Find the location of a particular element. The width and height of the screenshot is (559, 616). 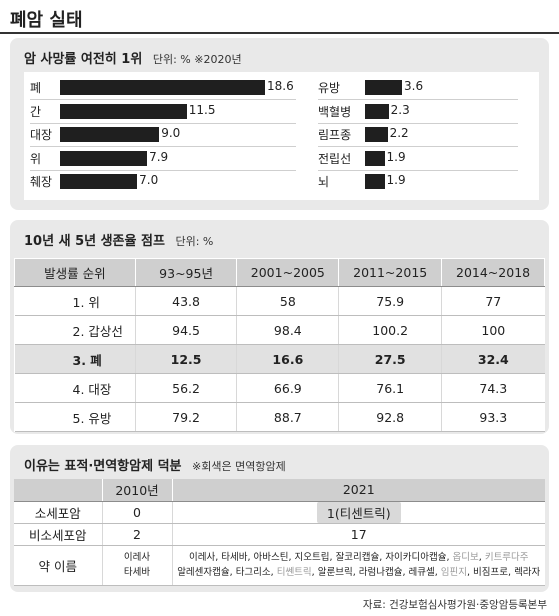

bar-value-label: 9.0 is located at coordinates (171, 133).